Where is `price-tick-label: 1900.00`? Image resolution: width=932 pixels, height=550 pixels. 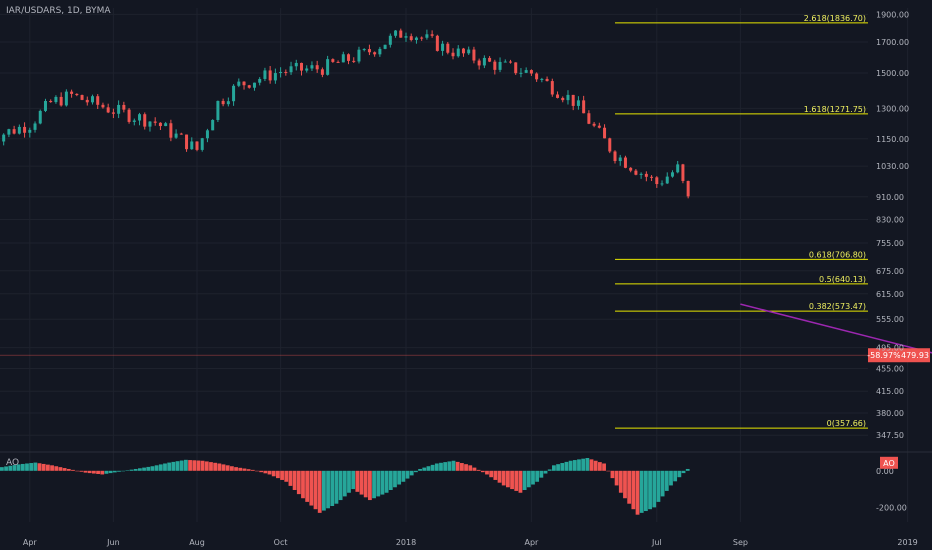 price-tick-label: 1900.00 is located at coordinates (892, 14).